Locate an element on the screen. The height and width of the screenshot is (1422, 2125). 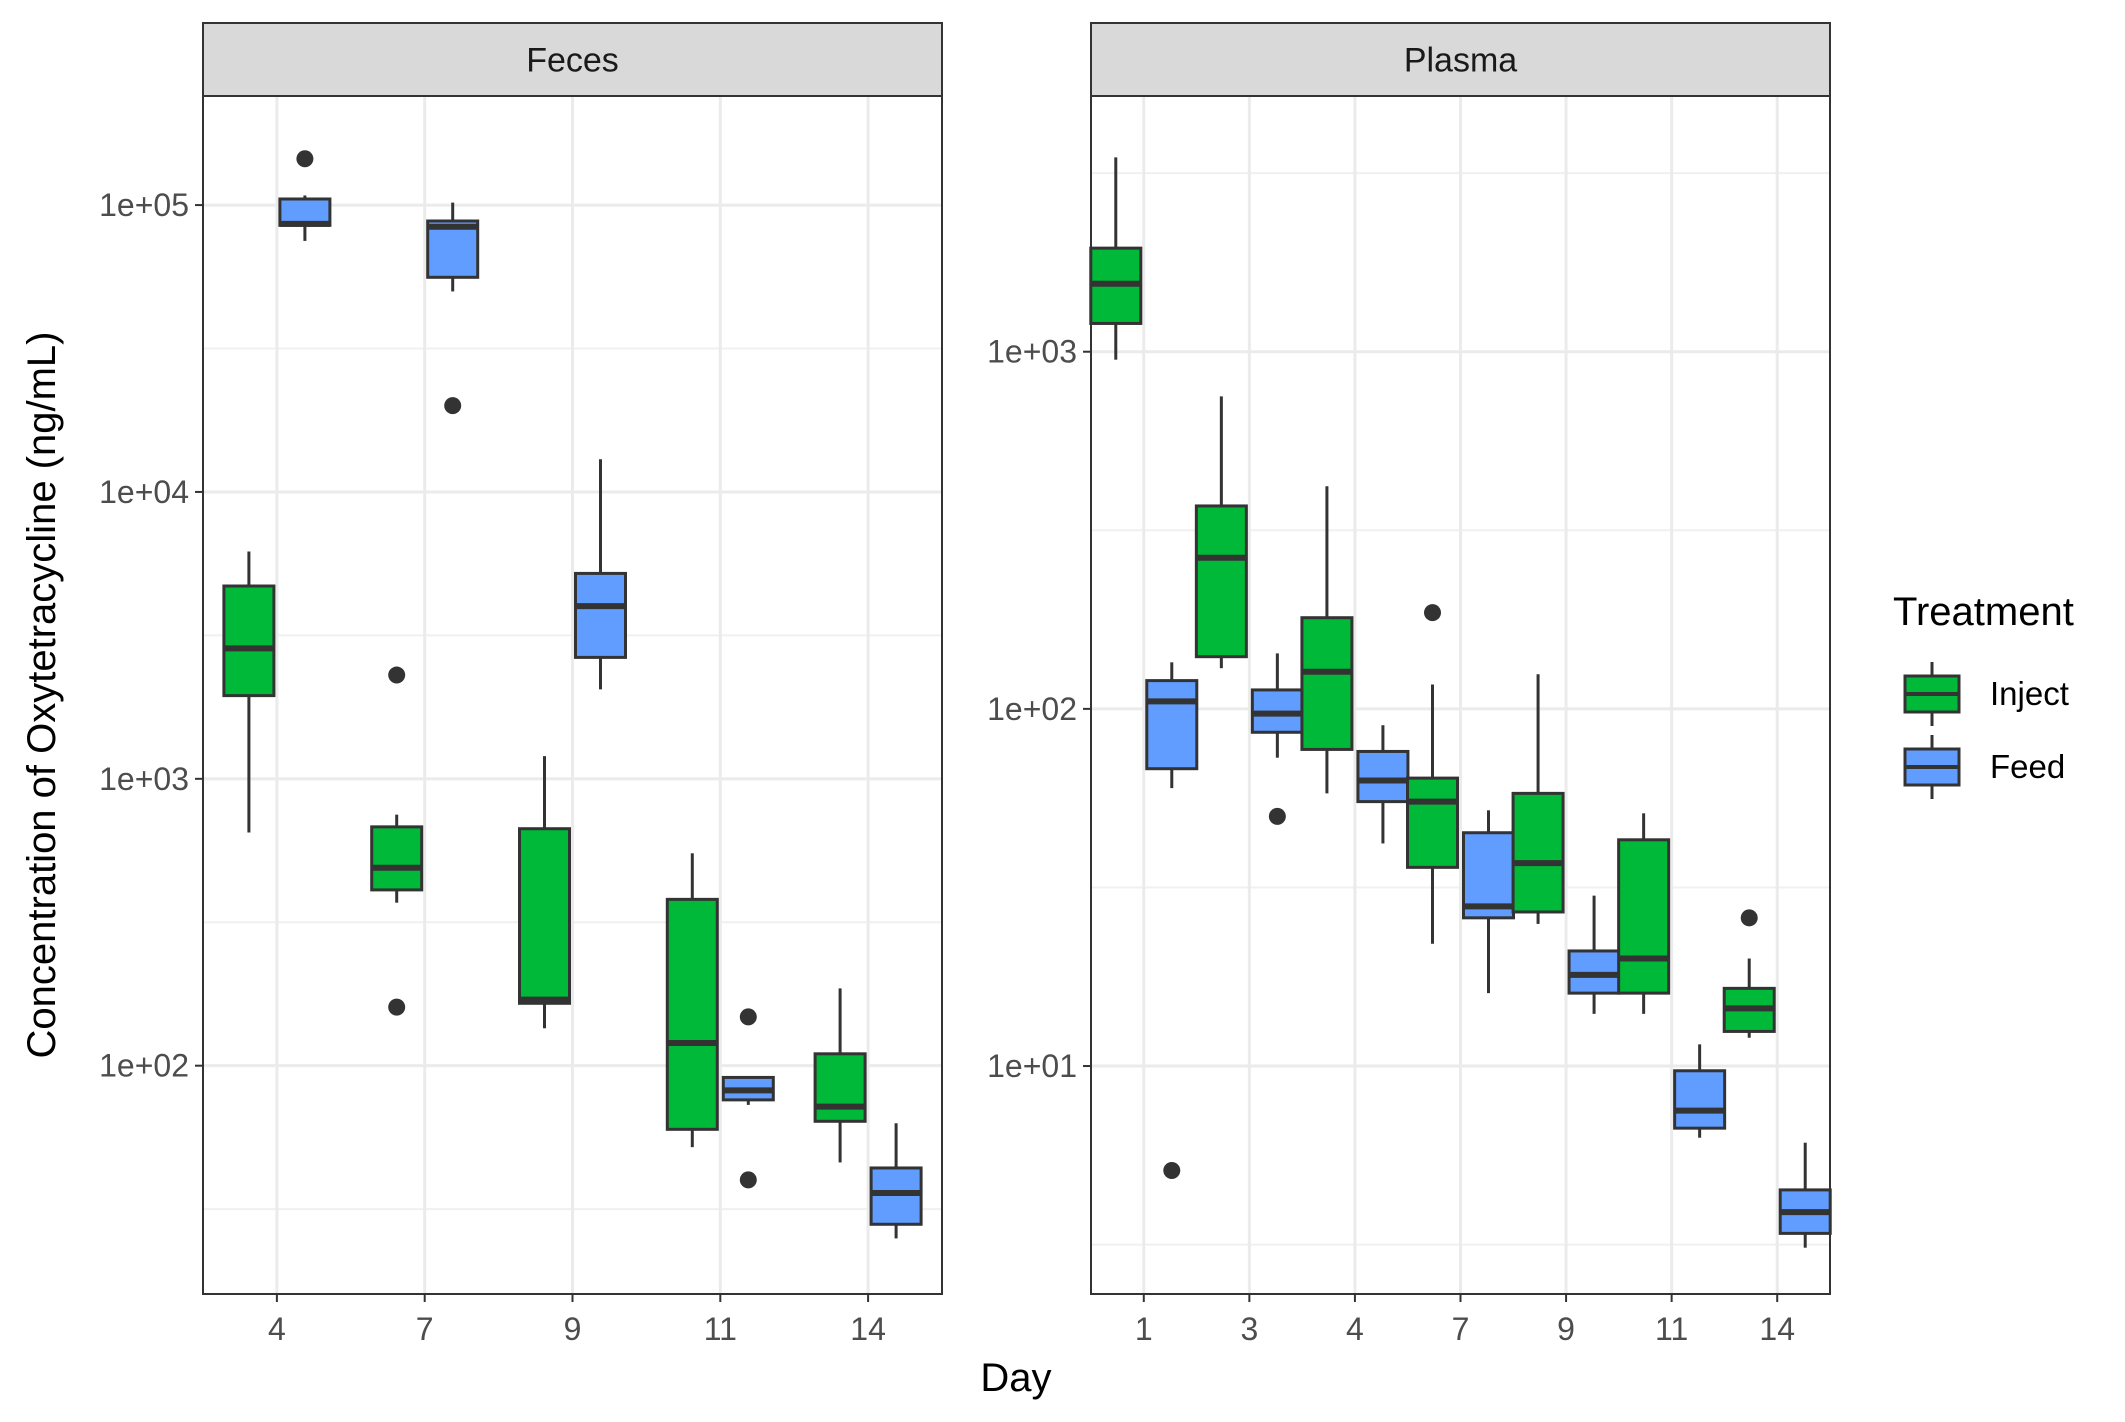
y-axis-title: Concentration of Oxytetracycline (ng/mL) is located at coordinates (42, 695).